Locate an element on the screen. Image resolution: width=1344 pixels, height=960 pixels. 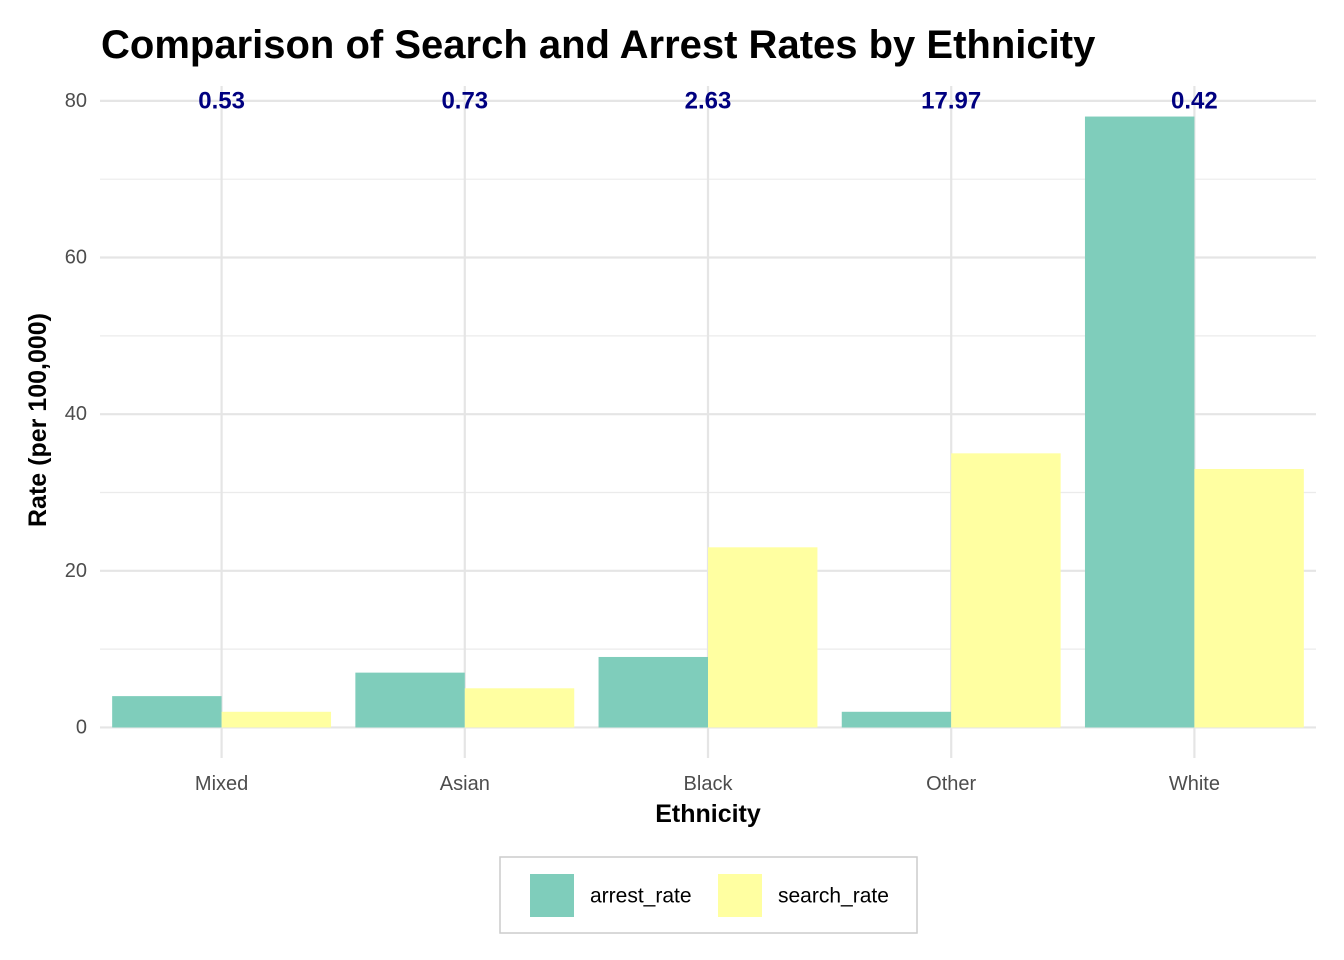
y-axis-ticks: 0 20 40 60 80 is located at coordinates (76, 414).